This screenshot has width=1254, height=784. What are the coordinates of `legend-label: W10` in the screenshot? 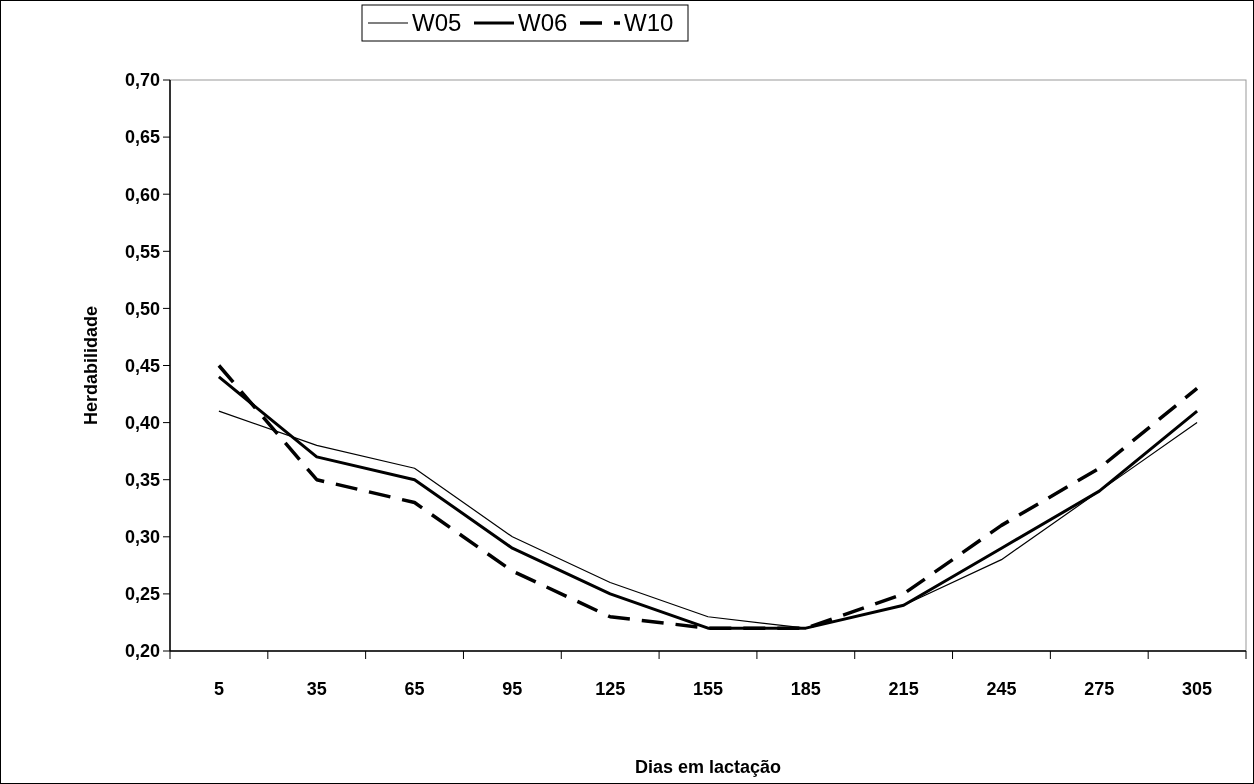 It's located at (649, 23).